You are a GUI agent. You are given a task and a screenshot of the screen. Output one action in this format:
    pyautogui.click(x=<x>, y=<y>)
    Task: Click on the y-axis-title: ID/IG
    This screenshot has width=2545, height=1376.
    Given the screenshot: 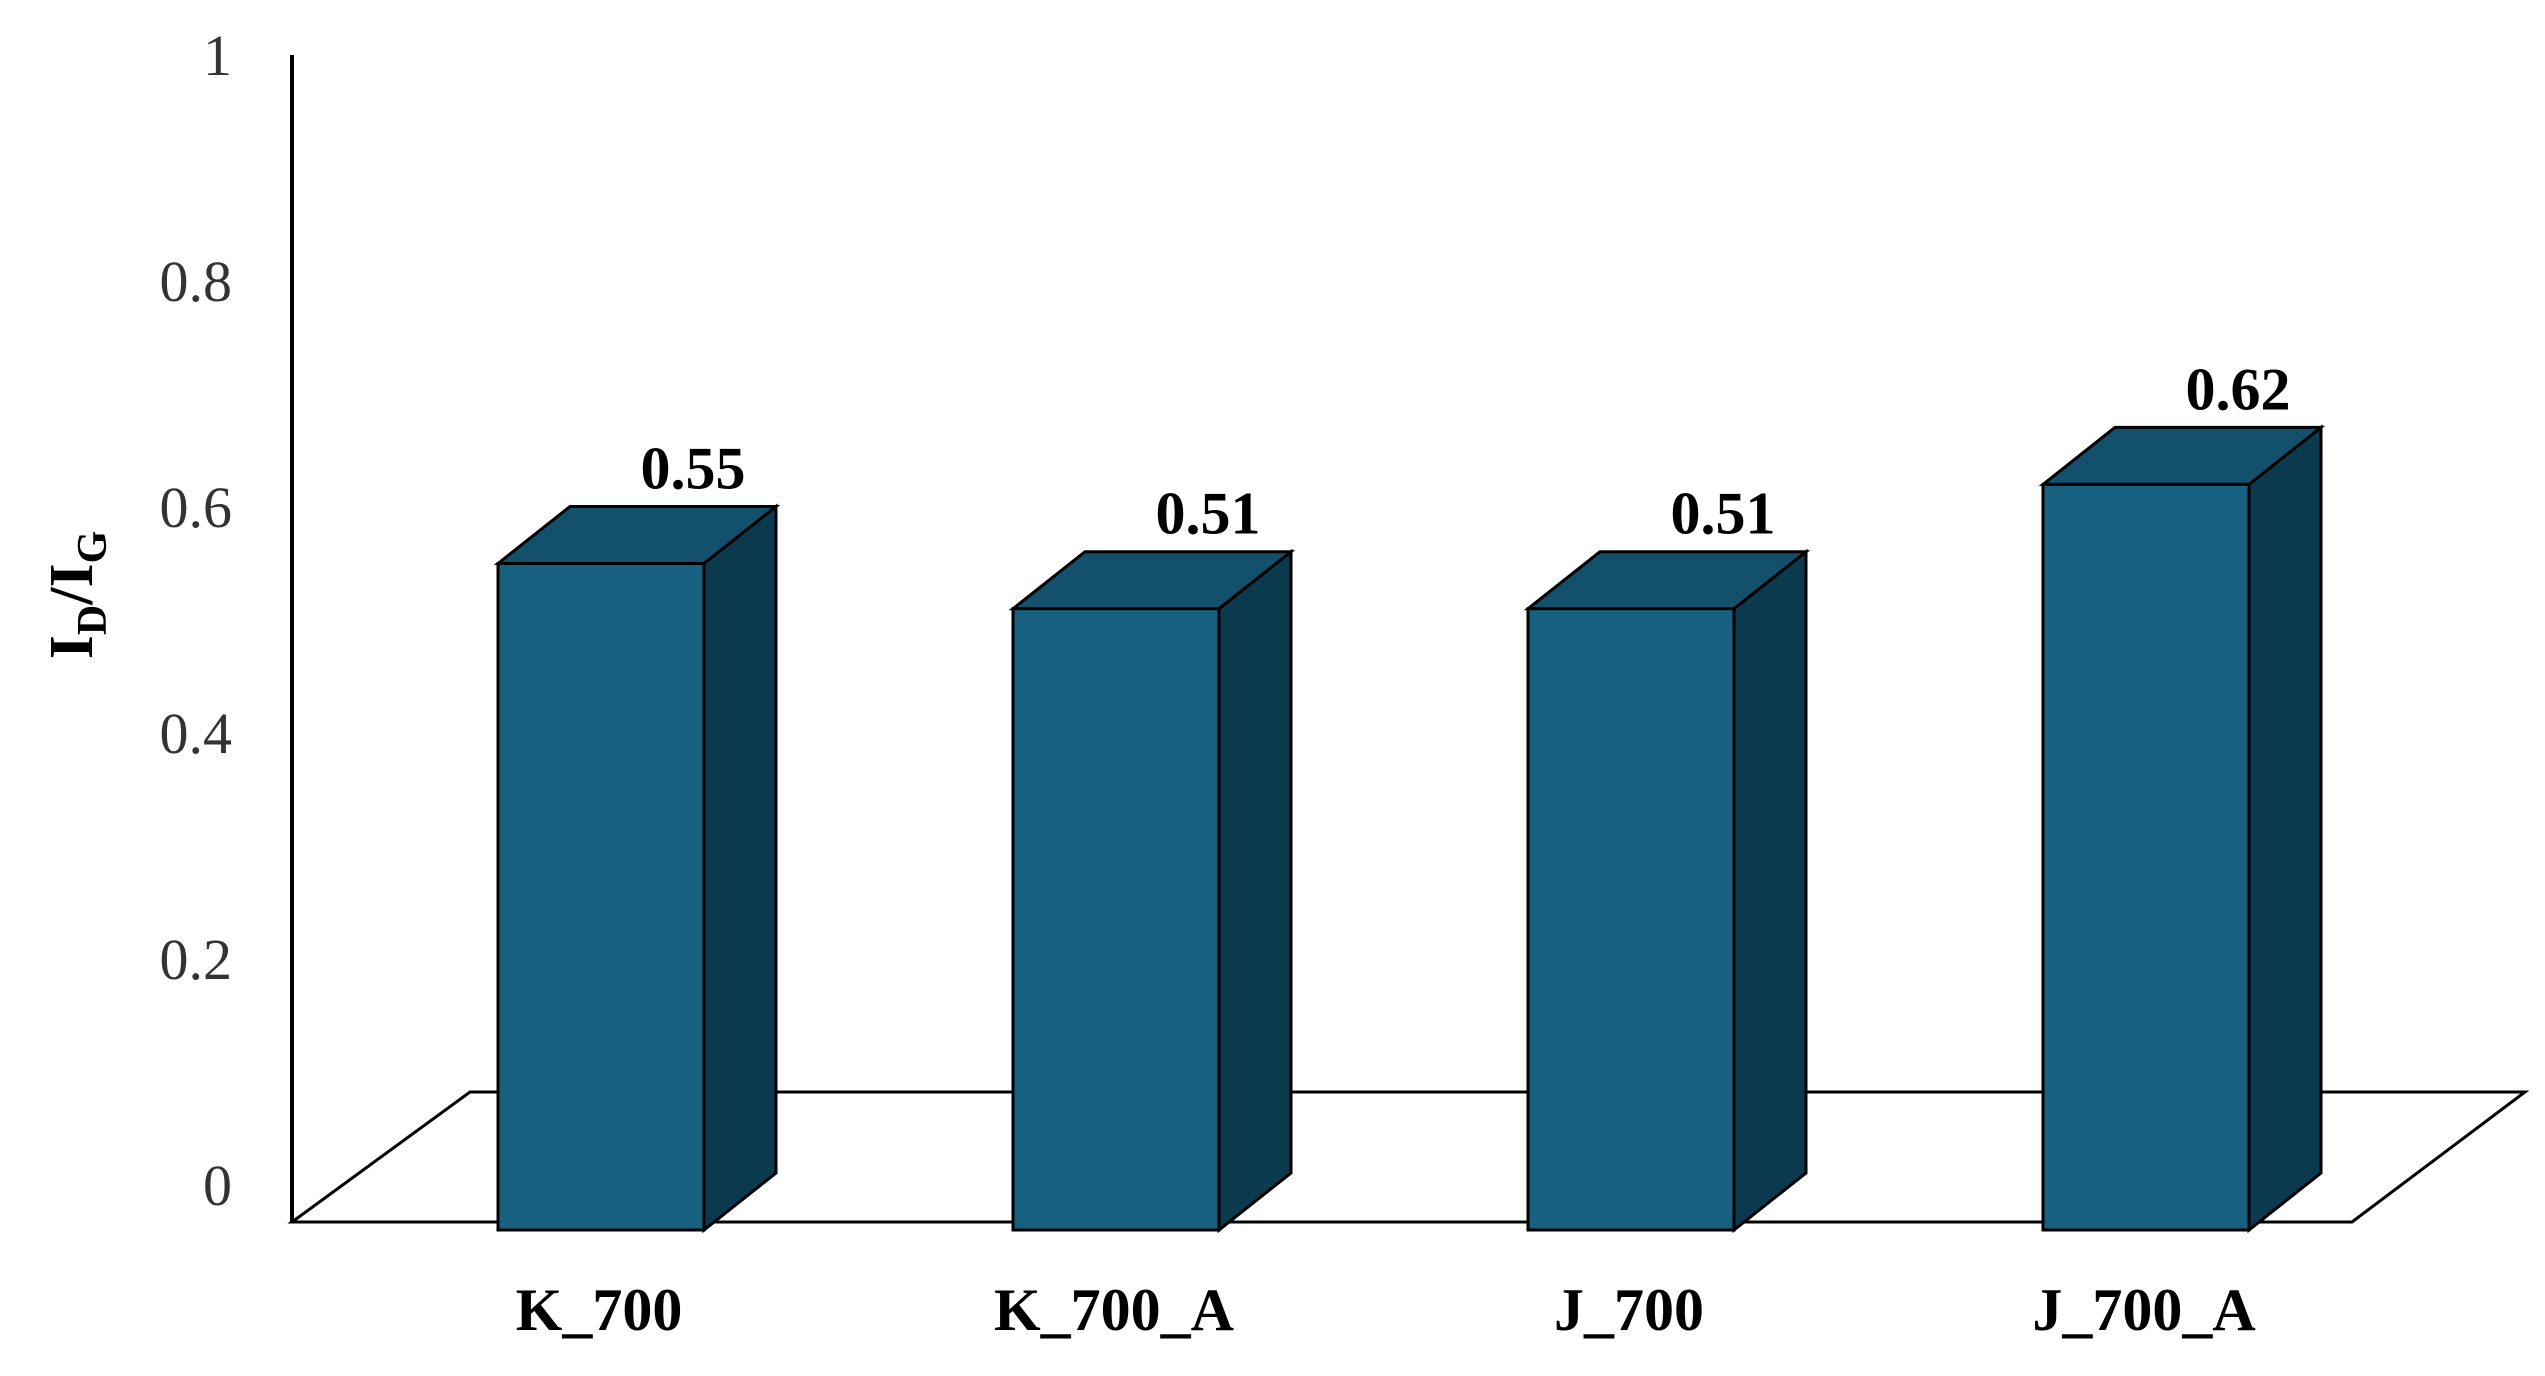 What is the action you would take?
    pyautogui.click(x=77, y=595)
    